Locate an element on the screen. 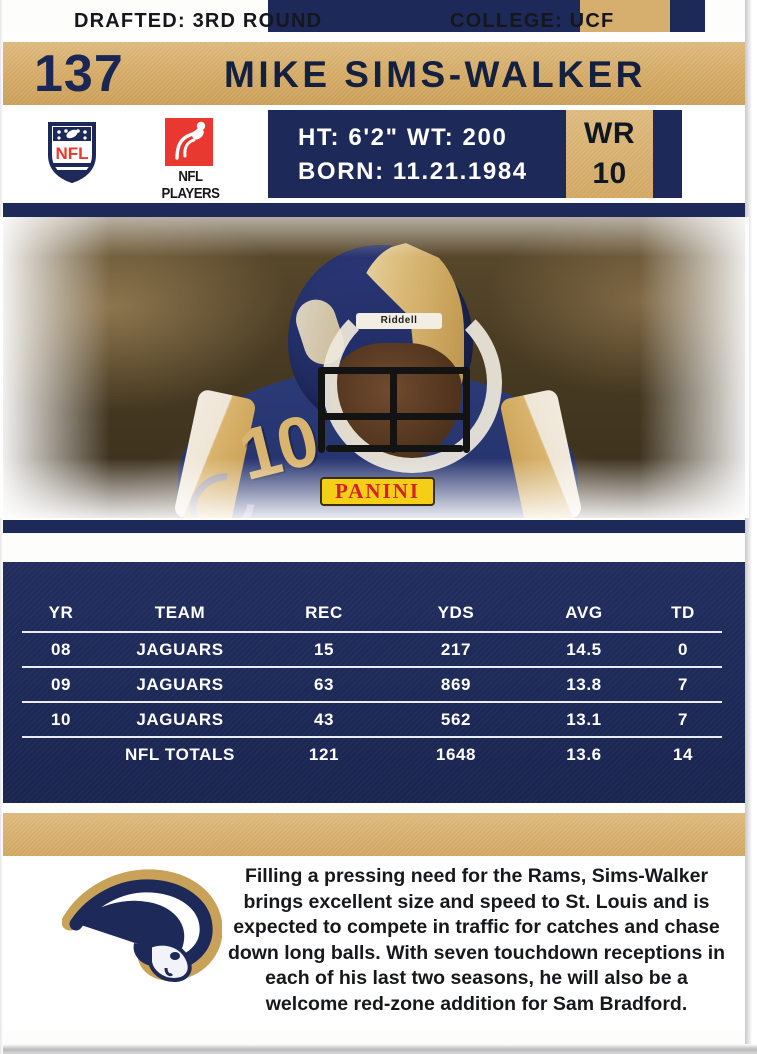 This screenshot has height=1054, width=757. cell-yr: 10 is located at coordinates (61, 719).